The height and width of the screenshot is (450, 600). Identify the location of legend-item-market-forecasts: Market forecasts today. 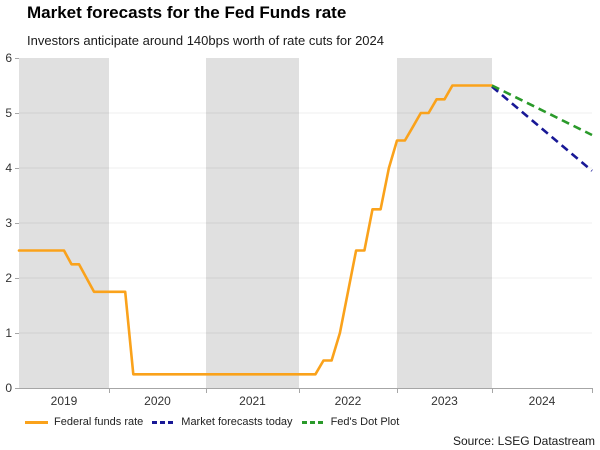
(222, 422).